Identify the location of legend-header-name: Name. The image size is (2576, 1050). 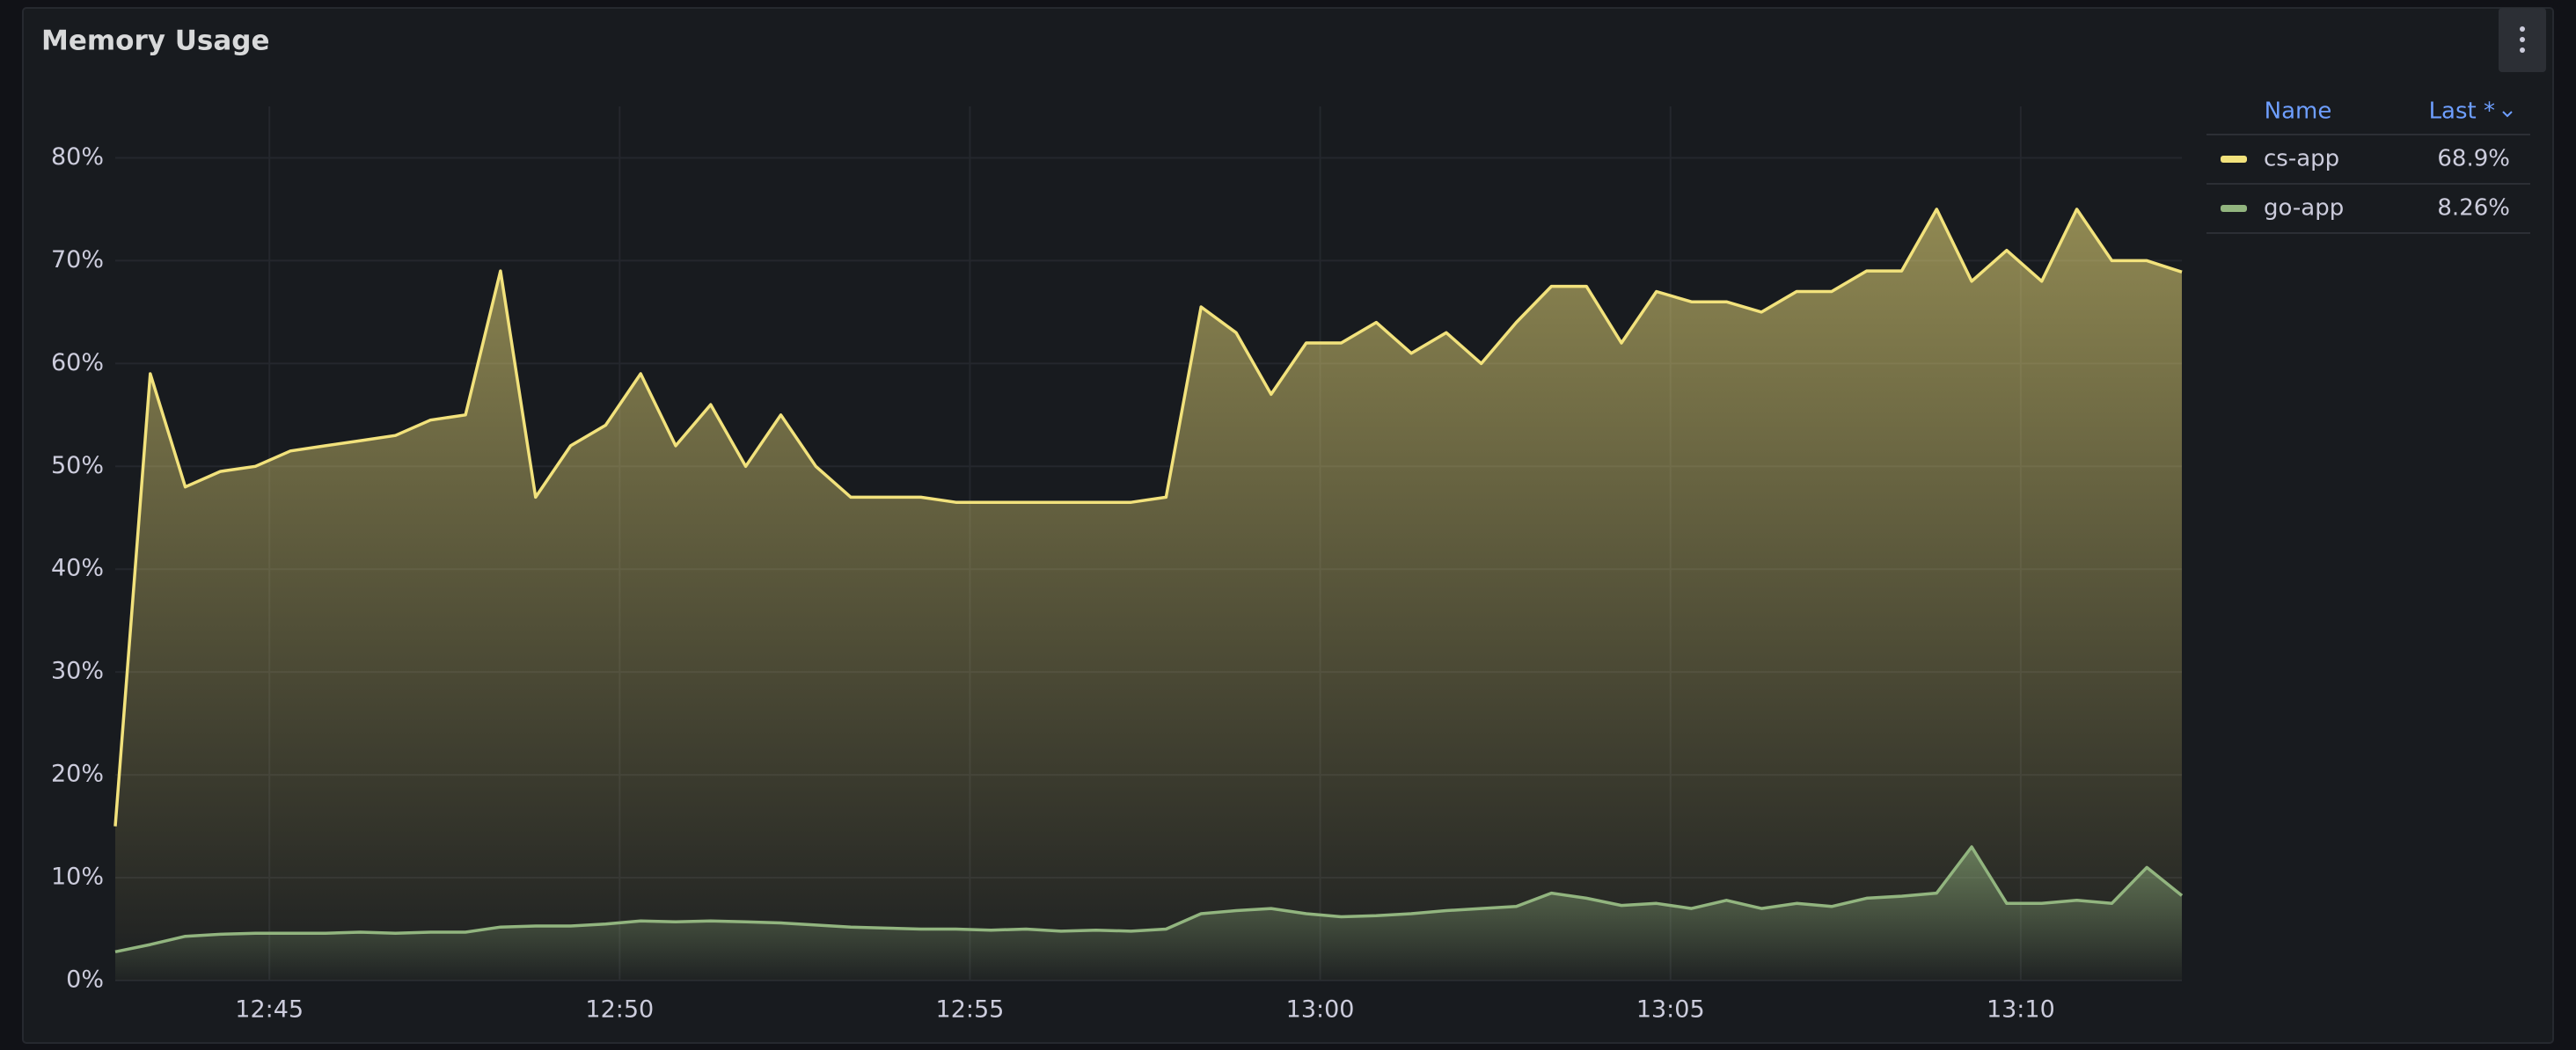
(2298, 112).